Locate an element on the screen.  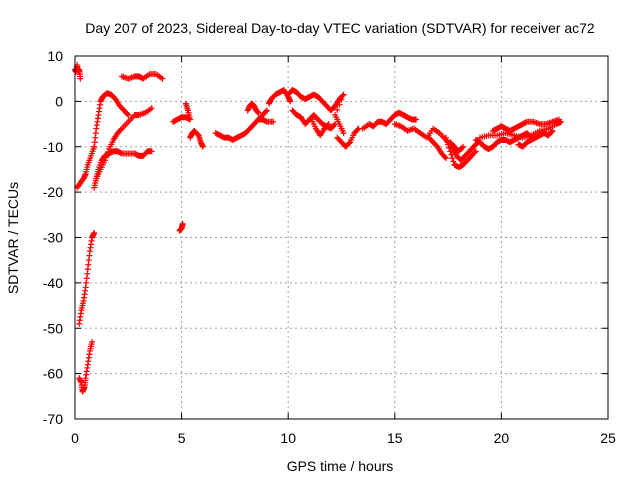
x-tick-label: 10 is located at coordinates (288, 438).